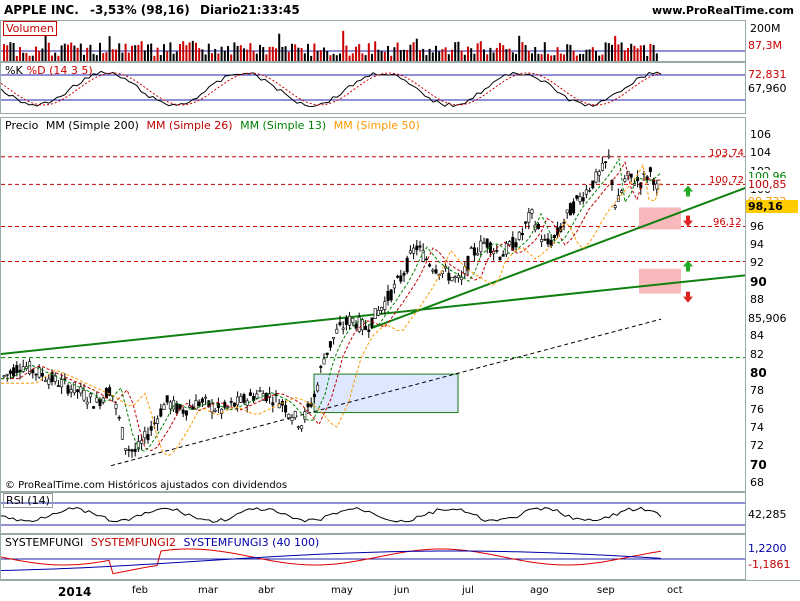 Image resolution: width=800 pixels, height=601 pixels. Describe the element at coordinates (757, 409) in the screenshot. I see `price-tick: 76` at that location.